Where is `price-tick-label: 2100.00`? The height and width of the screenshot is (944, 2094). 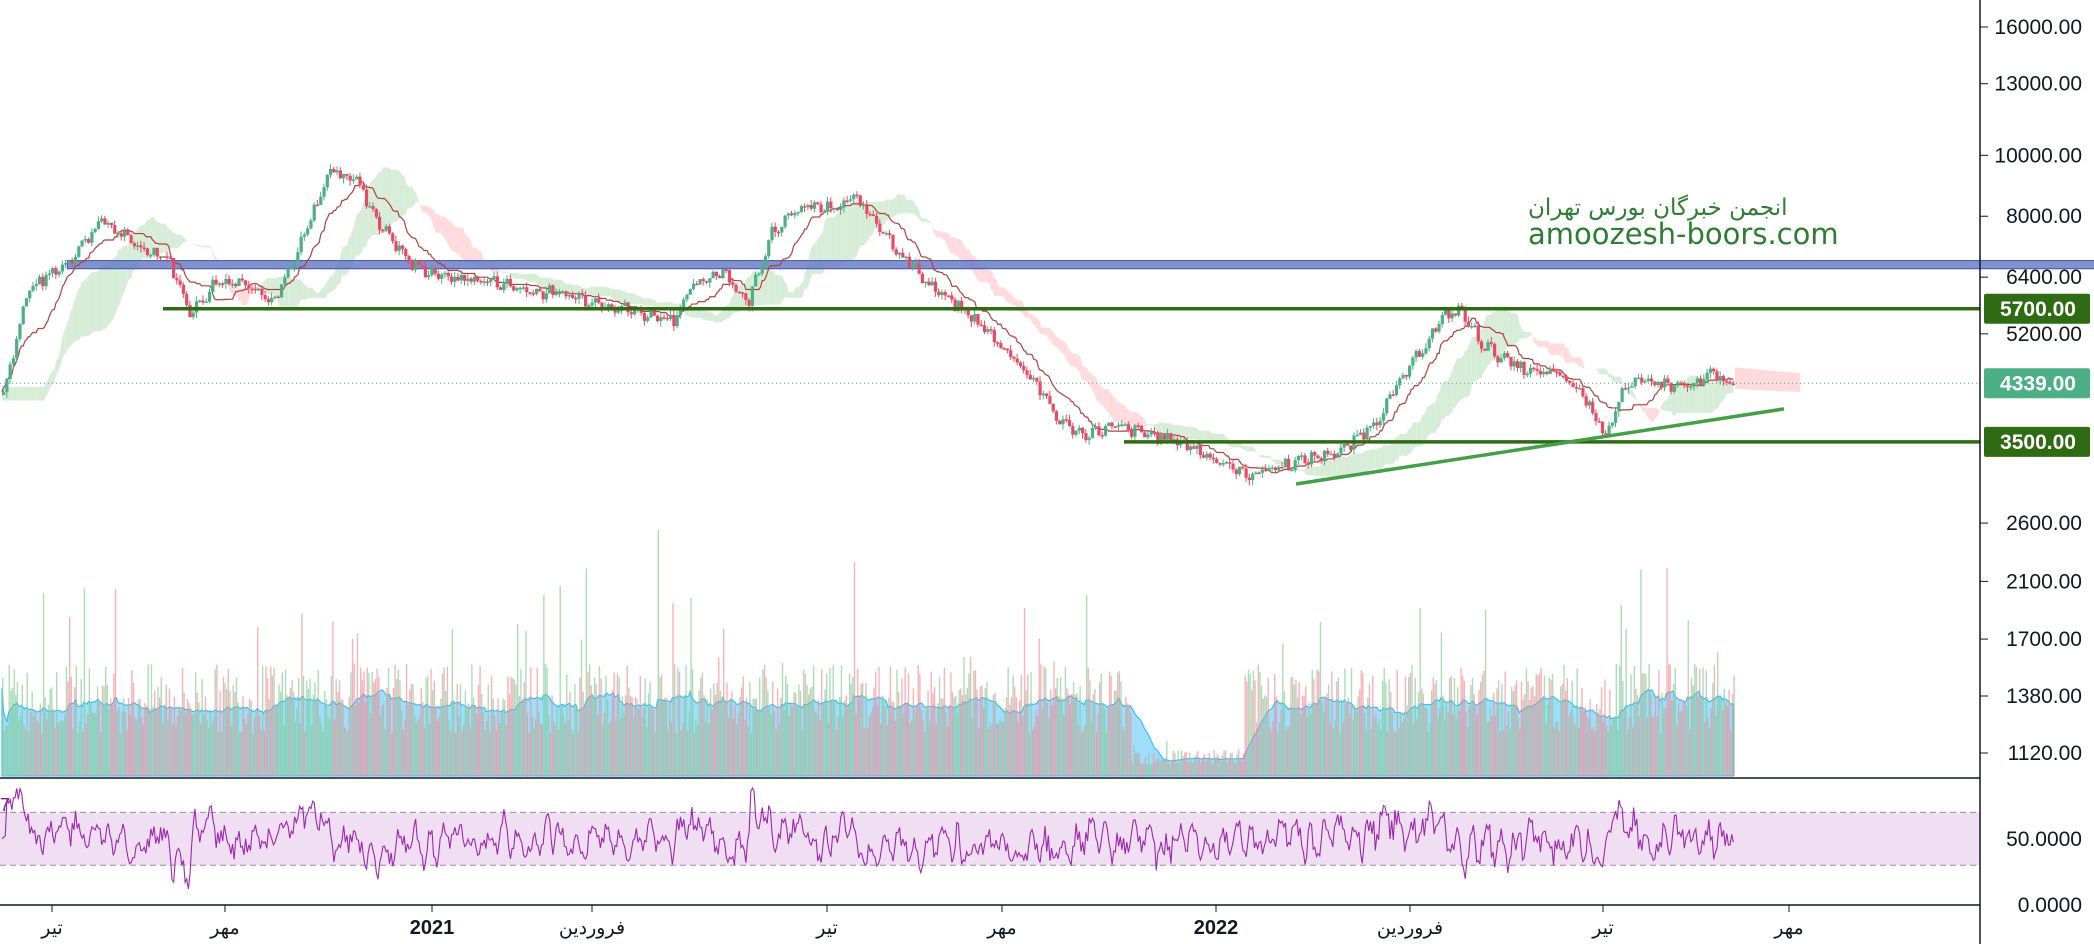 price-tick-label: 2100.00 is located at coordinates (2044, 581).